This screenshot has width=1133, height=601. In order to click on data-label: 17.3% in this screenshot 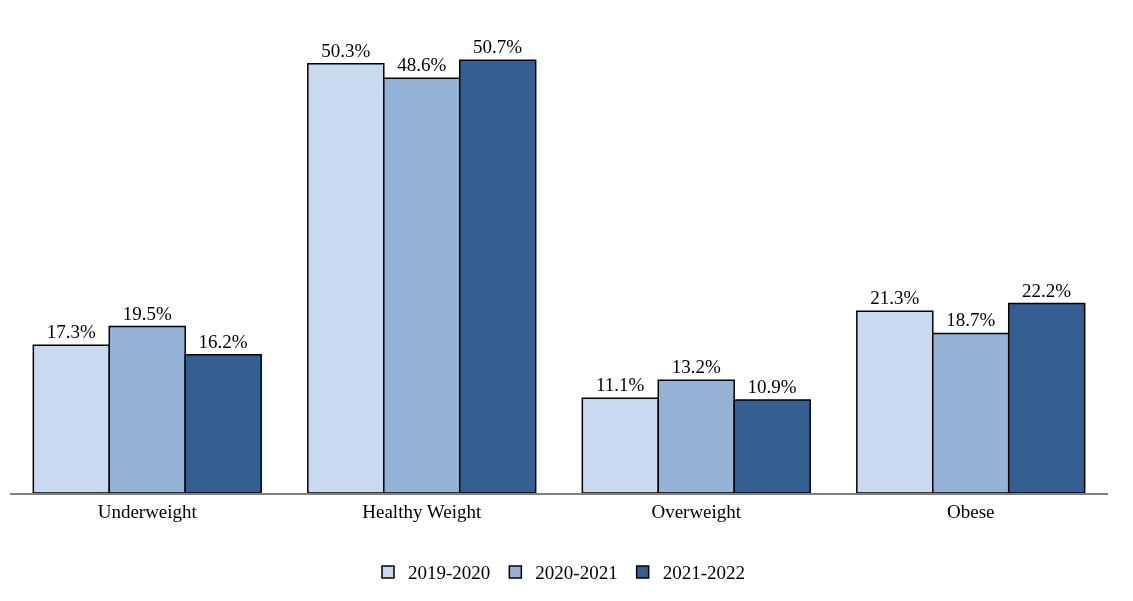, I will do `click(71, 332)`.